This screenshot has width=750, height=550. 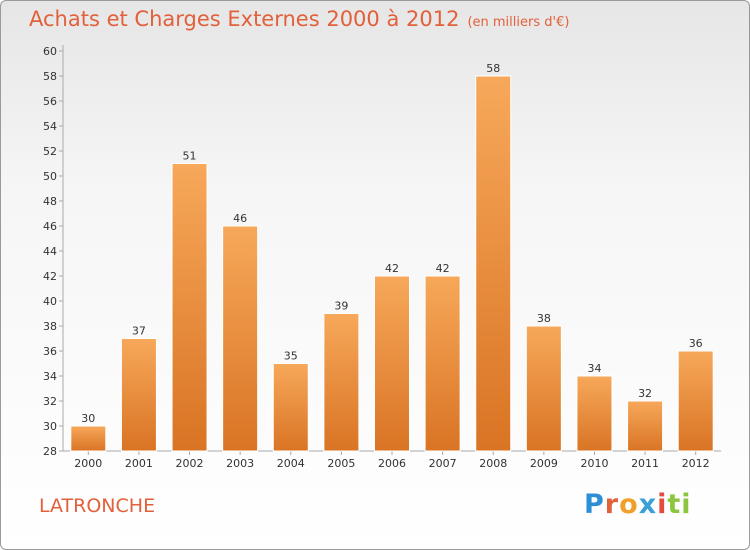 I want to click on value-label-2010: 34, so click(x=594, y=368).